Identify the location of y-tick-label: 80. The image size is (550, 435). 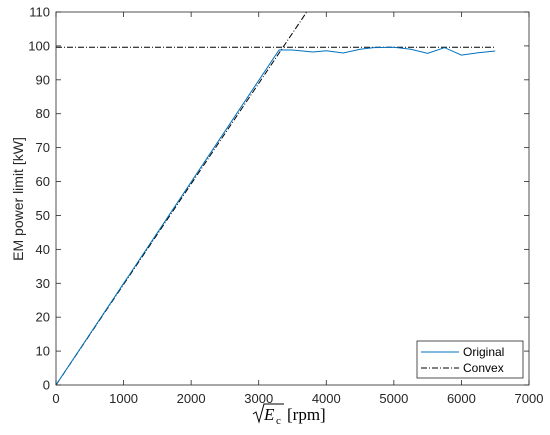
(43, 113).